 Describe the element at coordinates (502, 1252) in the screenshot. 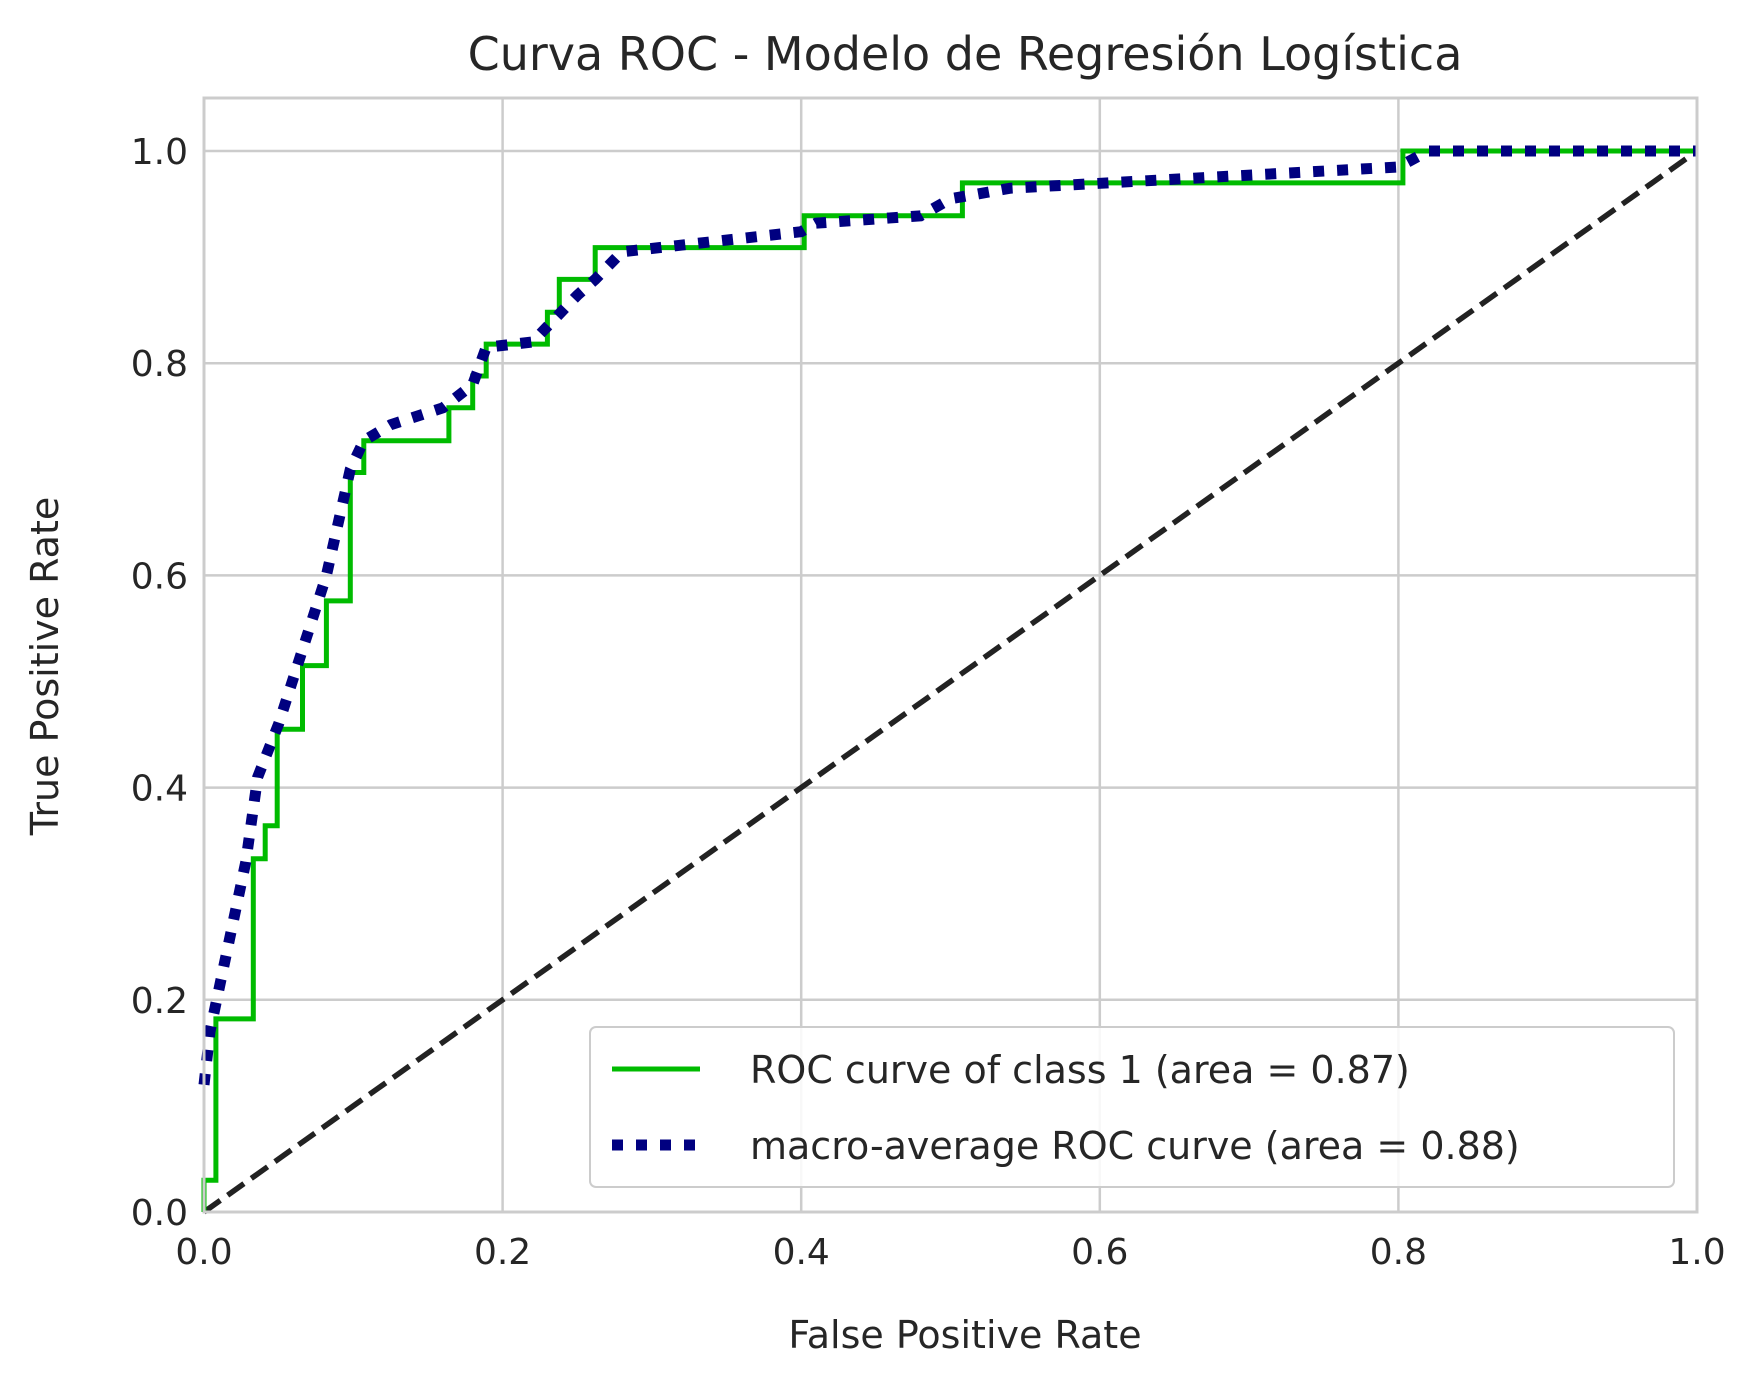

I see `x-tick-label: 0.2` at that location.